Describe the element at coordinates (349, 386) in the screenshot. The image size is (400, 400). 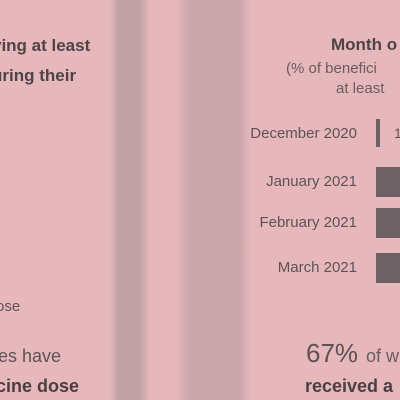
I see `right-stat-line-2: received a` at that location.